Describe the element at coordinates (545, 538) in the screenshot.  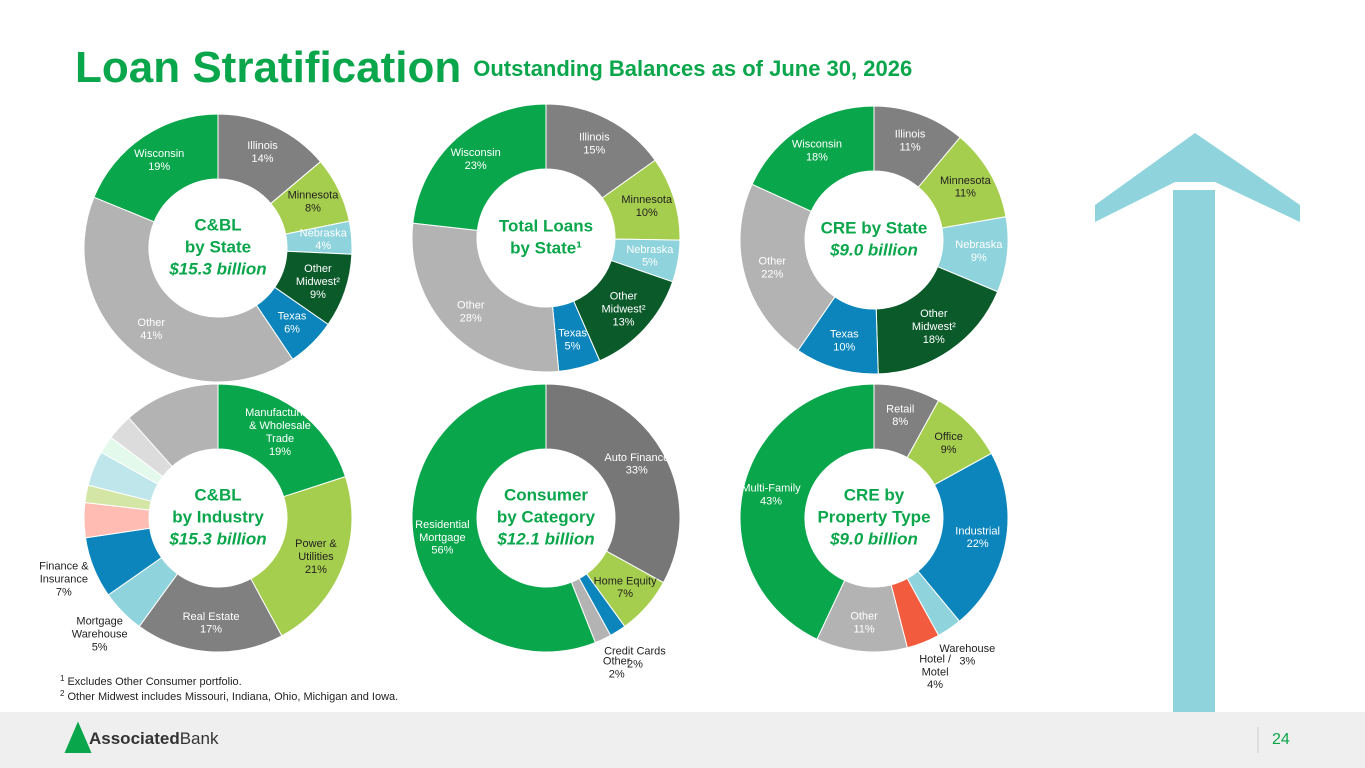
I see `donut-center-subtitle: $12.1 billion` at that location.